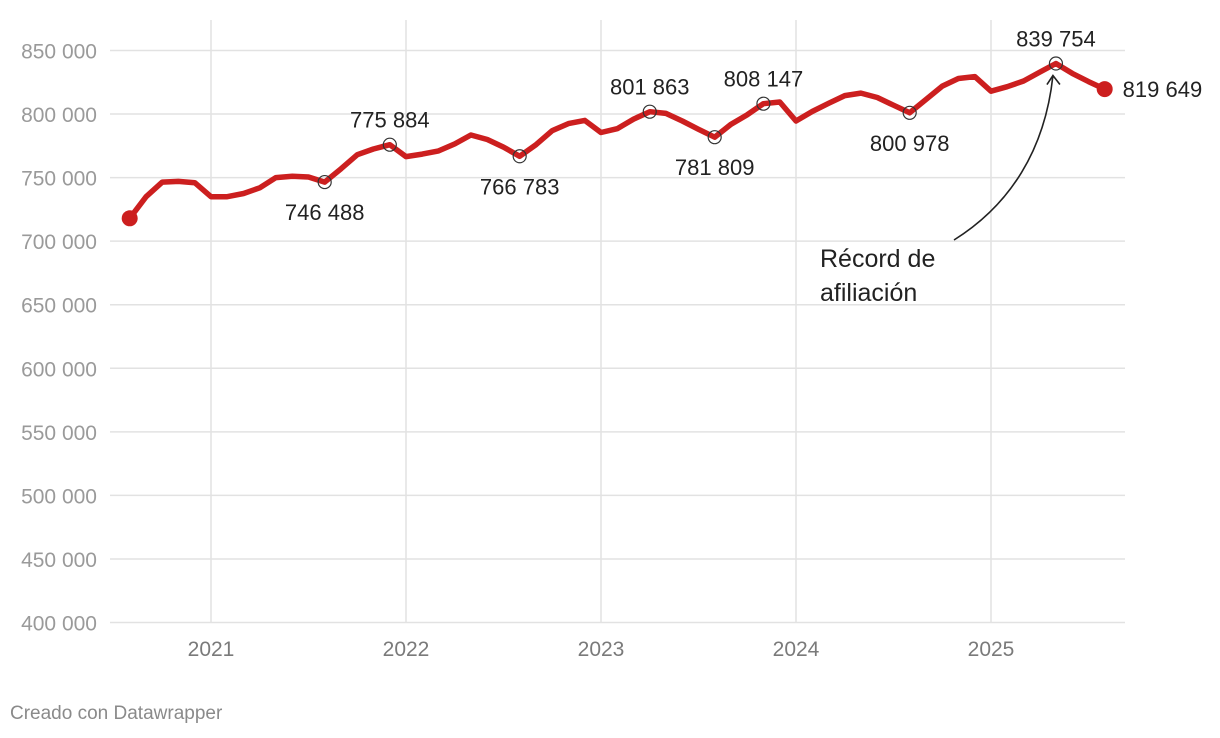 The image size is (1220, 738). Describe the element at coordinates (406, 649) in the screenshot. I see `x-tick-label: 2022` at that location.